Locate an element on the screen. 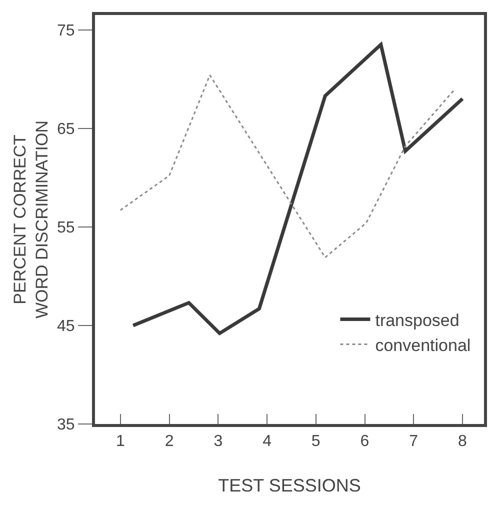  x-tick-label: 6 is located at coordinates (365, 441).